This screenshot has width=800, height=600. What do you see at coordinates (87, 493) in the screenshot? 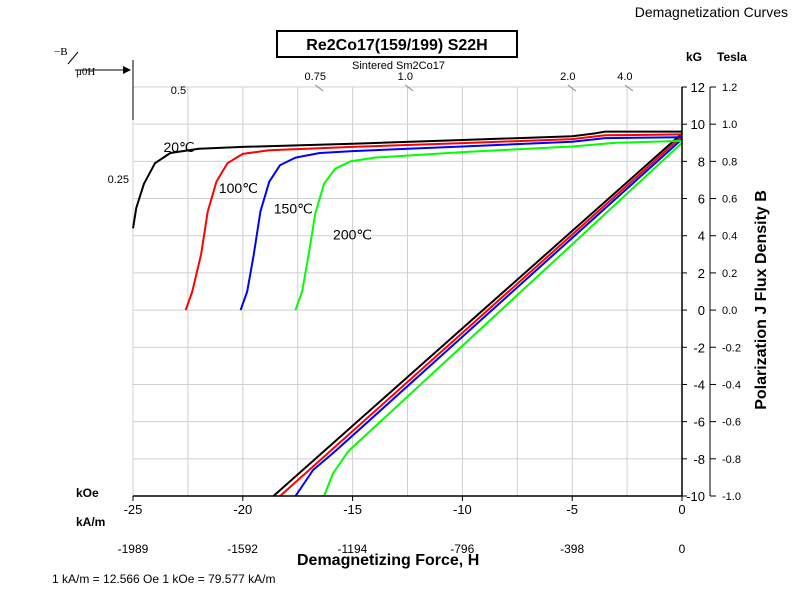
I see `x-unit-koe: kOe` at bounding box center [87, 493].